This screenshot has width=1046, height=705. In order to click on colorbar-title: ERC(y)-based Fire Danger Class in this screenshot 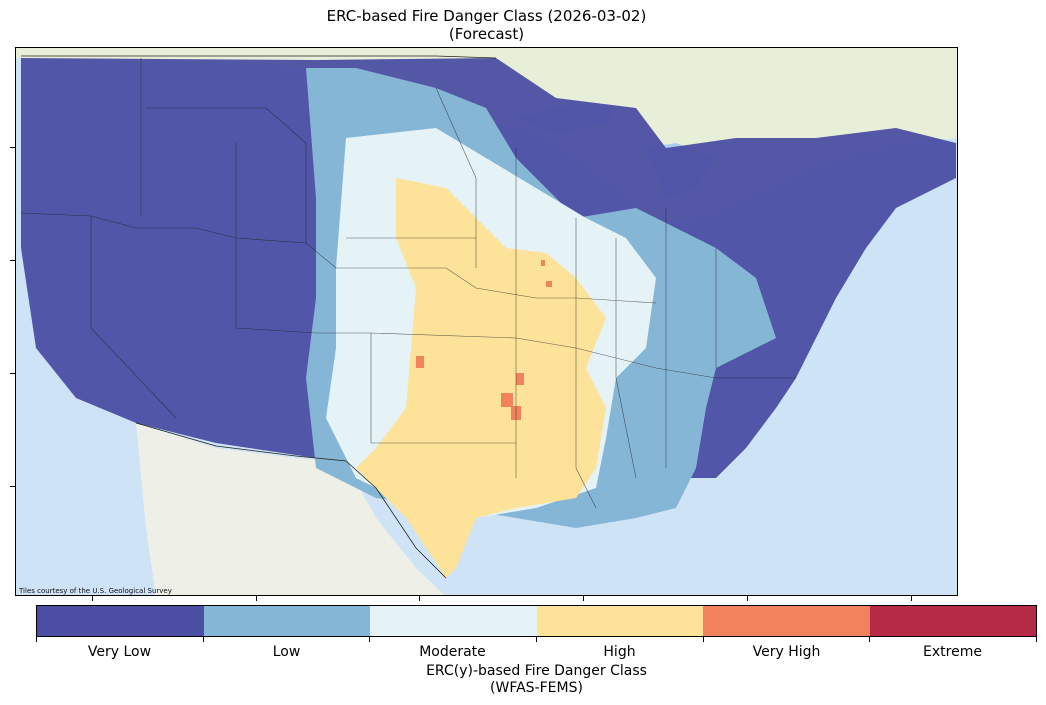, I will do `click(536, 671)`.